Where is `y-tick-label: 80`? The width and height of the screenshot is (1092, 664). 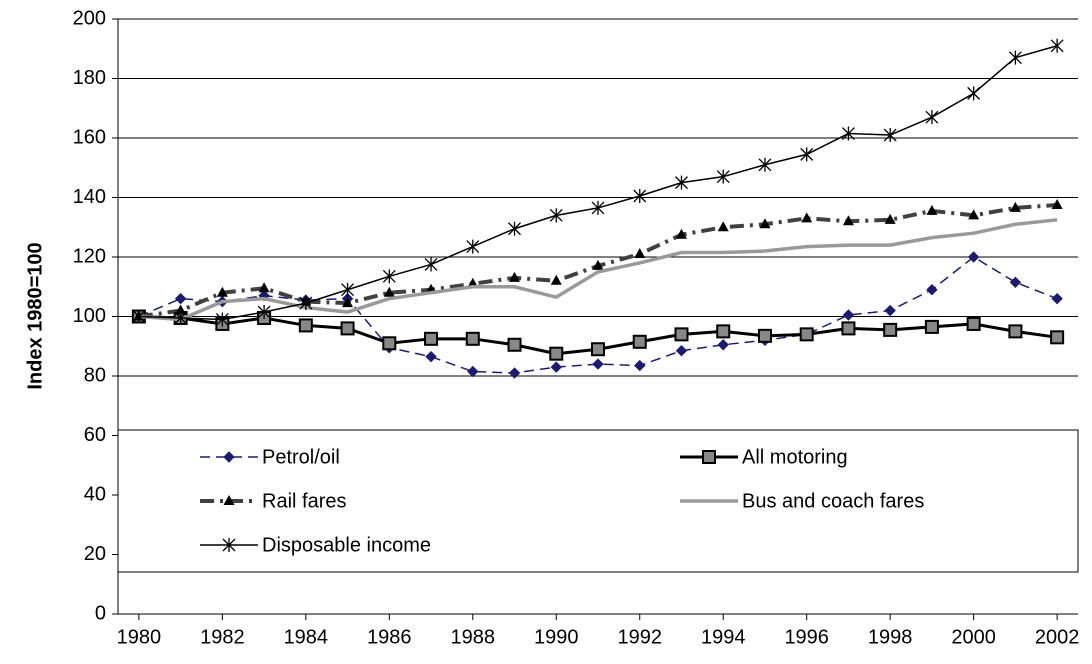
y-tick-label: 80 is located at coordinates (95, 375).